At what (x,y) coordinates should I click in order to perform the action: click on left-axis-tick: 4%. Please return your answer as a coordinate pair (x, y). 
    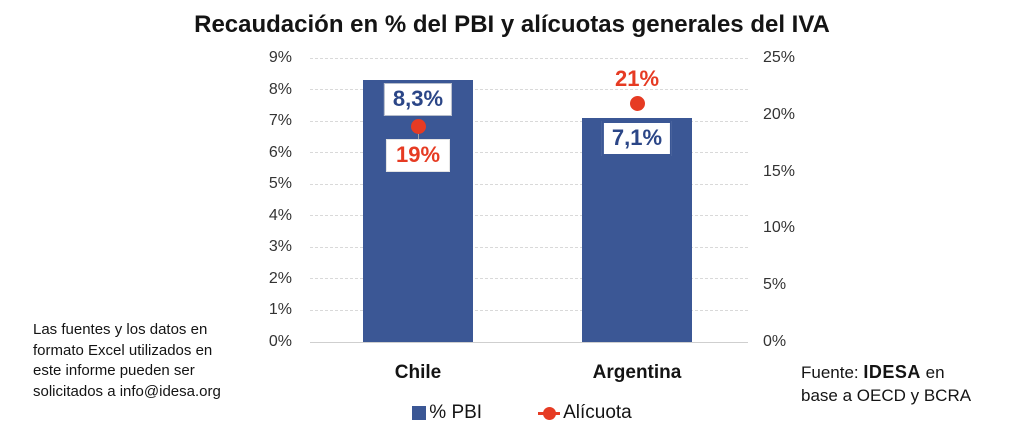
    Looking at the image, I should click on (280, 215).